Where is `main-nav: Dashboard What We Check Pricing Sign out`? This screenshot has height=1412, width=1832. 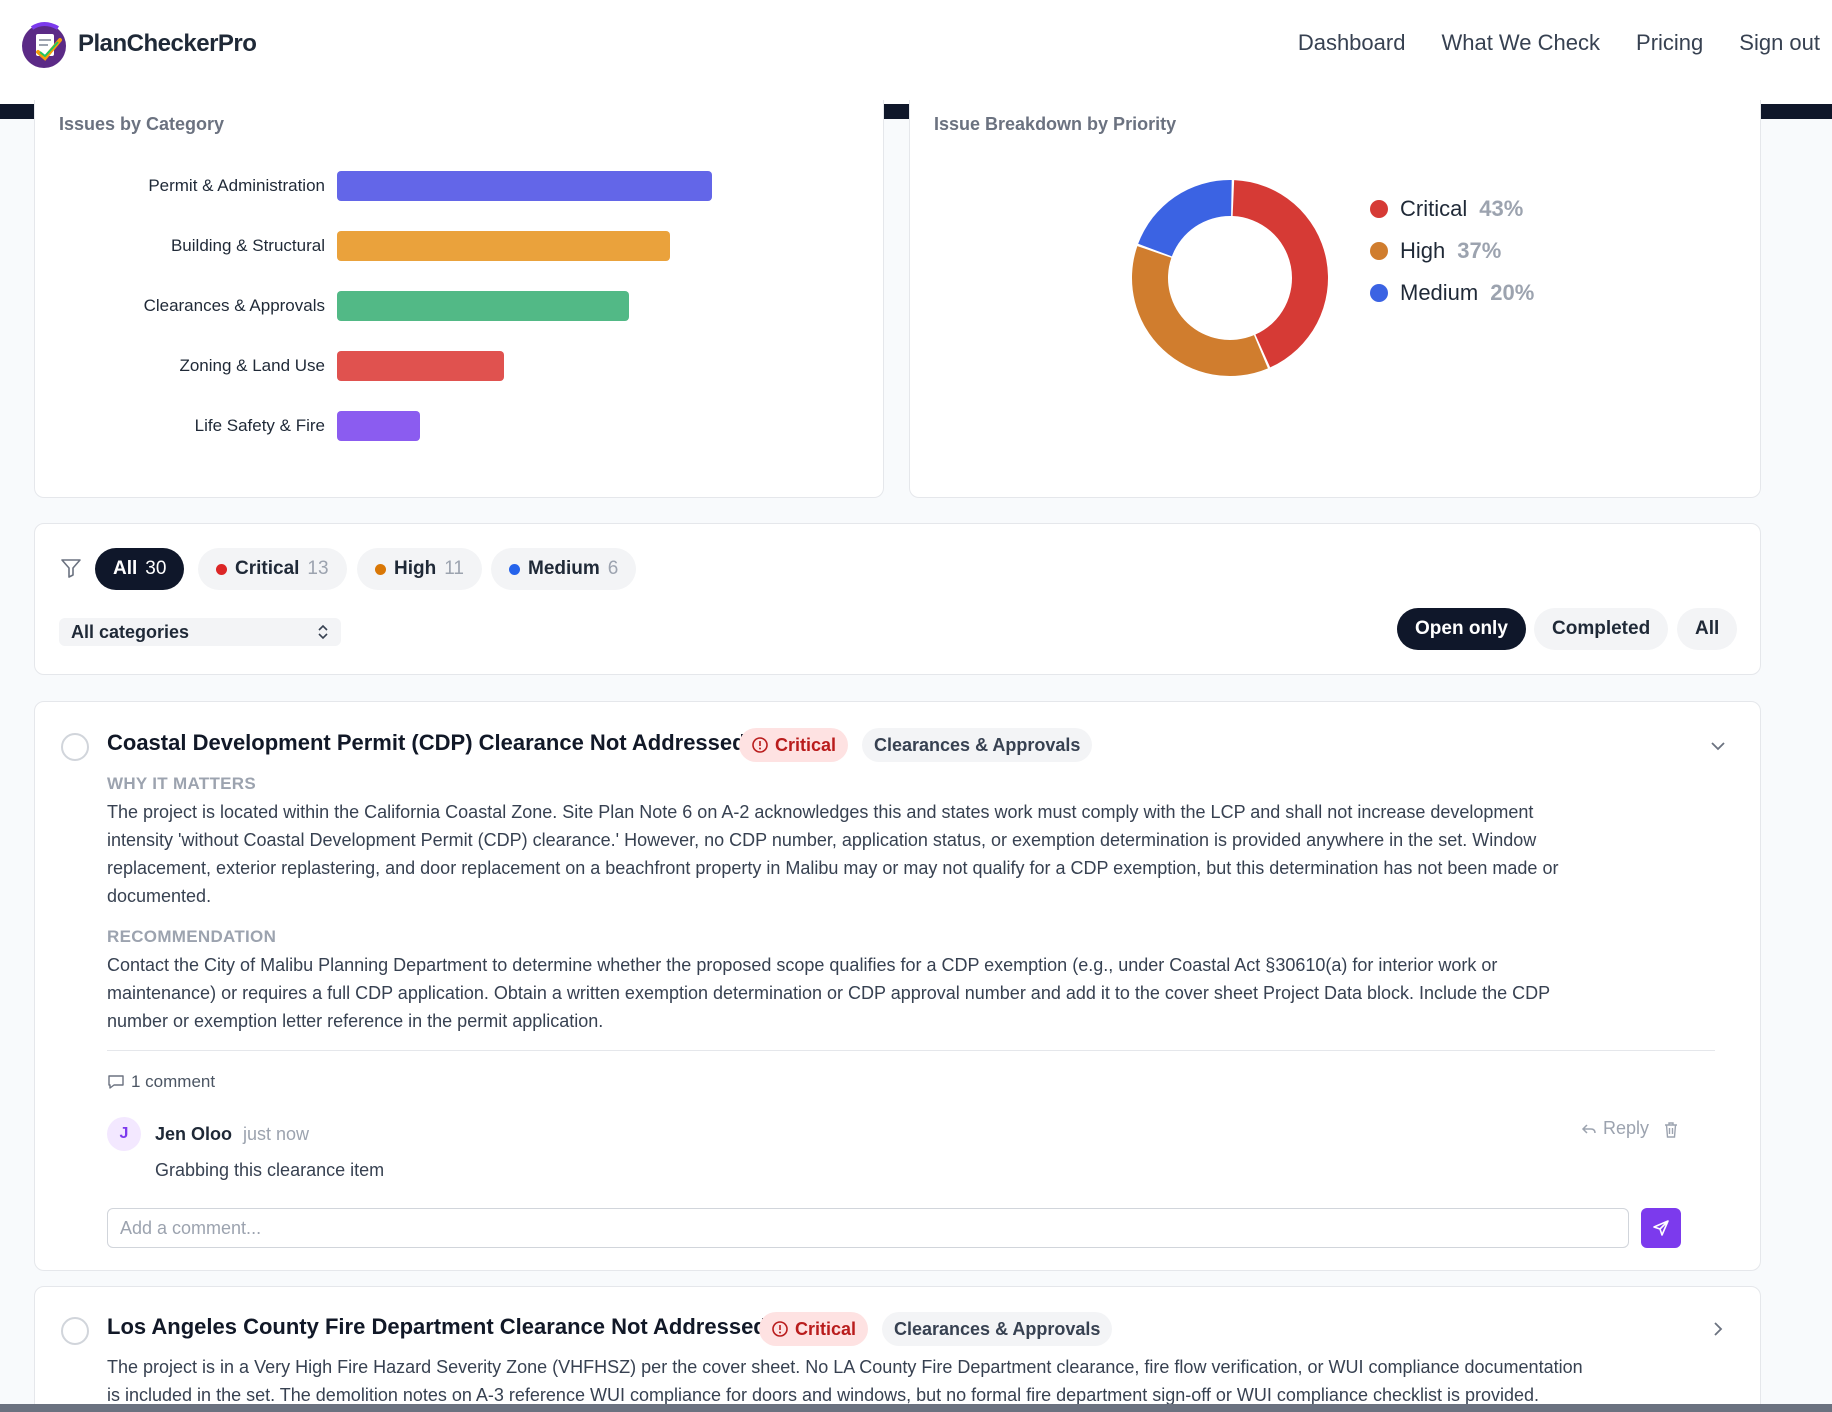
main-nav: Dashboard What We Check Pricing Sign out is located at coordinates (1559, 43).